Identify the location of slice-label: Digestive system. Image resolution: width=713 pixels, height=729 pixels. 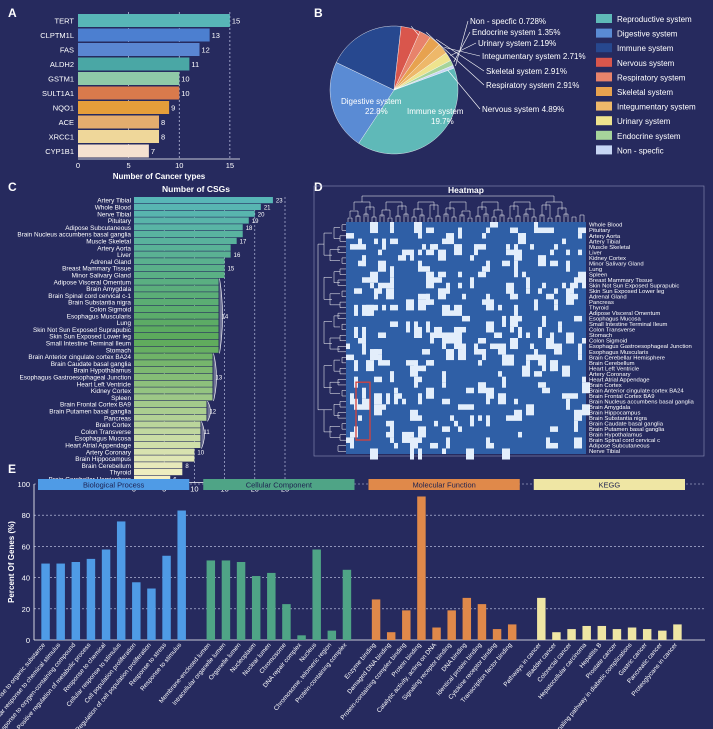
(371, 101).